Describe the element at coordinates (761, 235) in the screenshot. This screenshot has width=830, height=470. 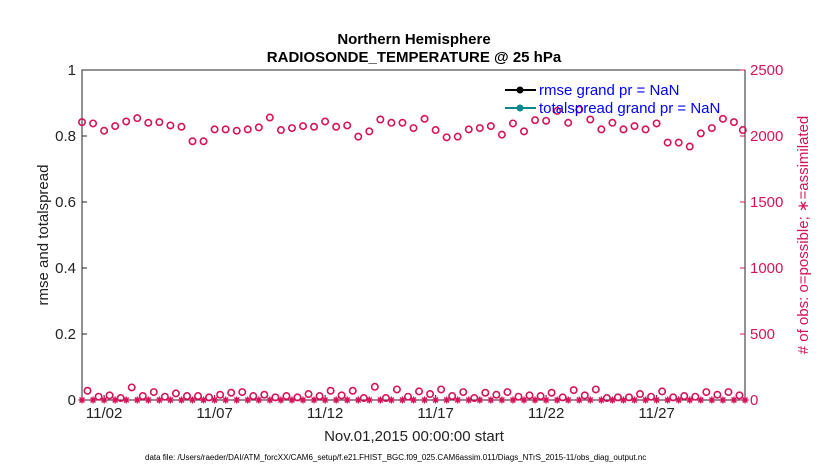
I see `y-axis-right: 0 500 1000 1500 2000 2500` at that location.